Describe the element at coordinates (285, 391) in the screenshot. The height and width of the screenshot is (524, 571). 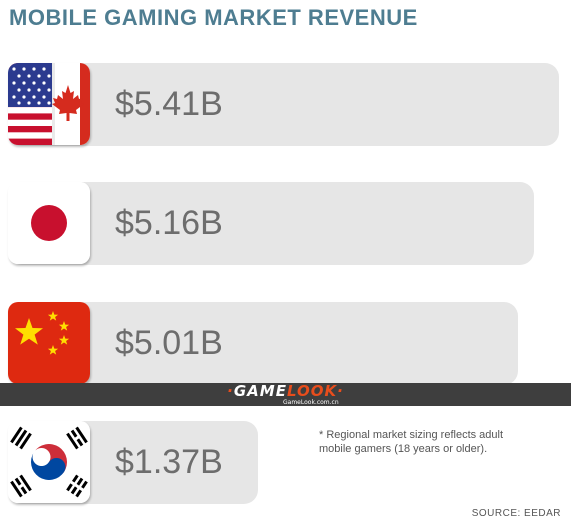
I see `watermark-logo: ·GAMELOOK·` at that location.